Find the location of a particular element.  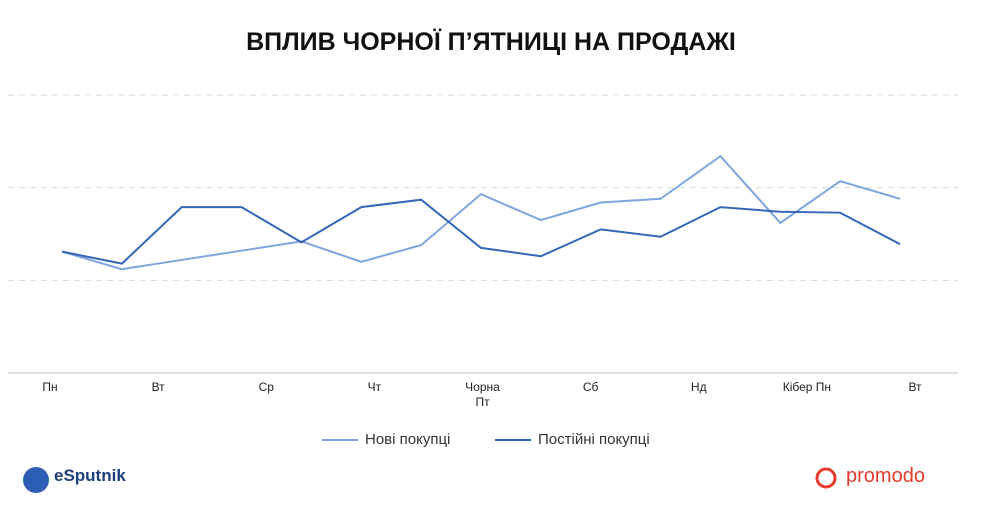

x-tick-label: Кібер Пн is located at coordinates (807, 387).